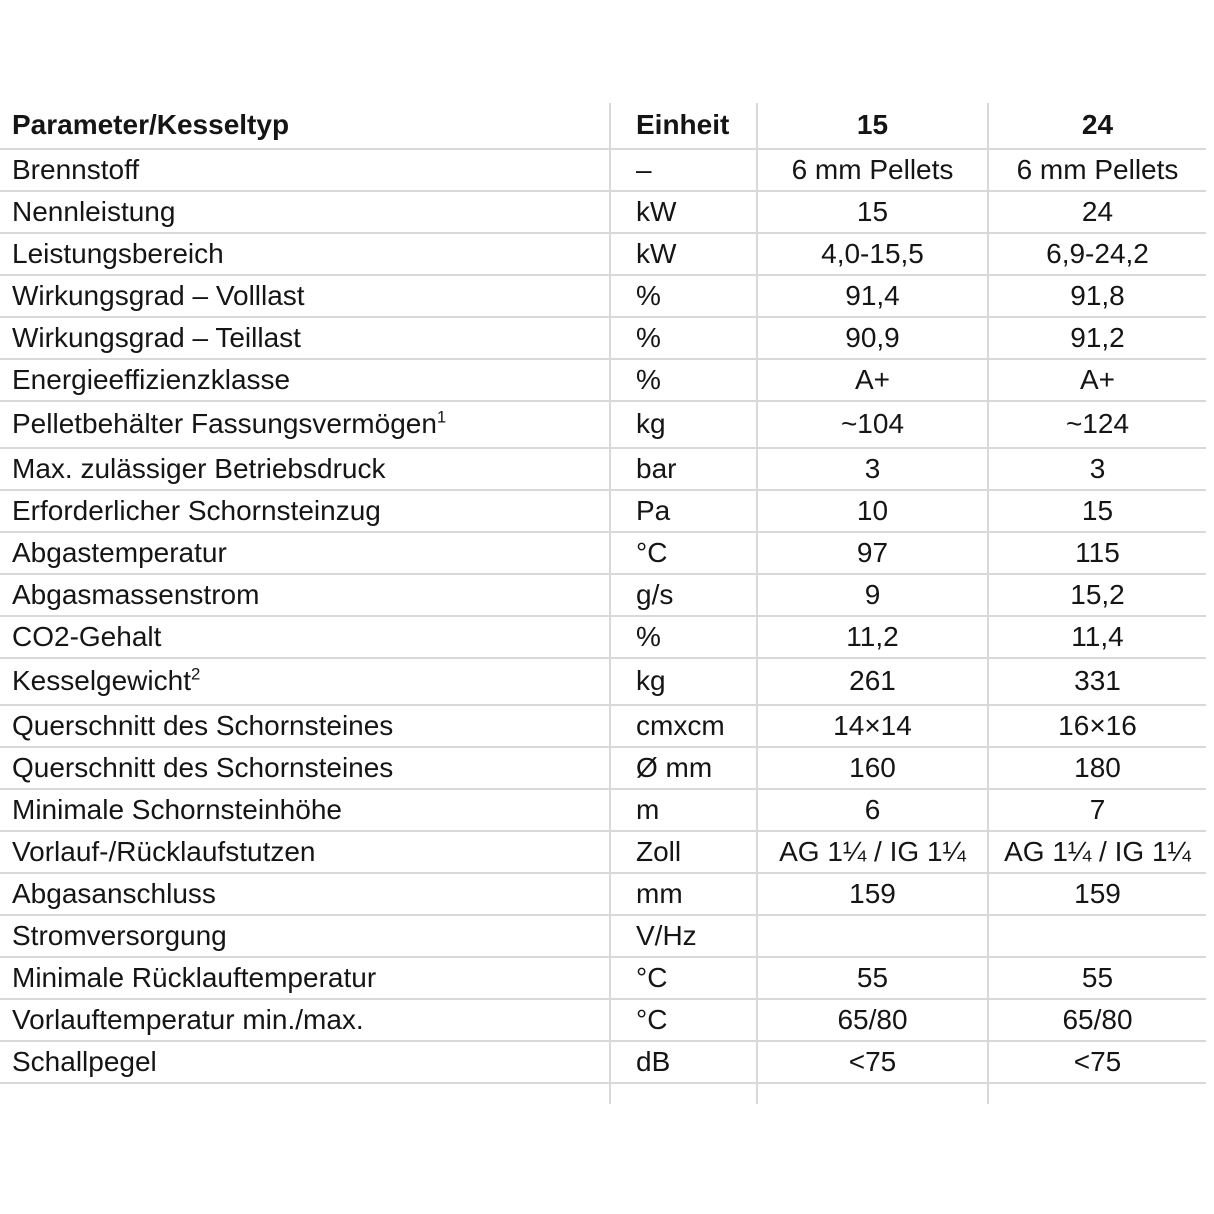 This screenshot has height=1214, width=1214. What do you see at coordinates (872, 810) in the screenshot?
I see `value-cell-15: 6` at bounding box center [872, 810].